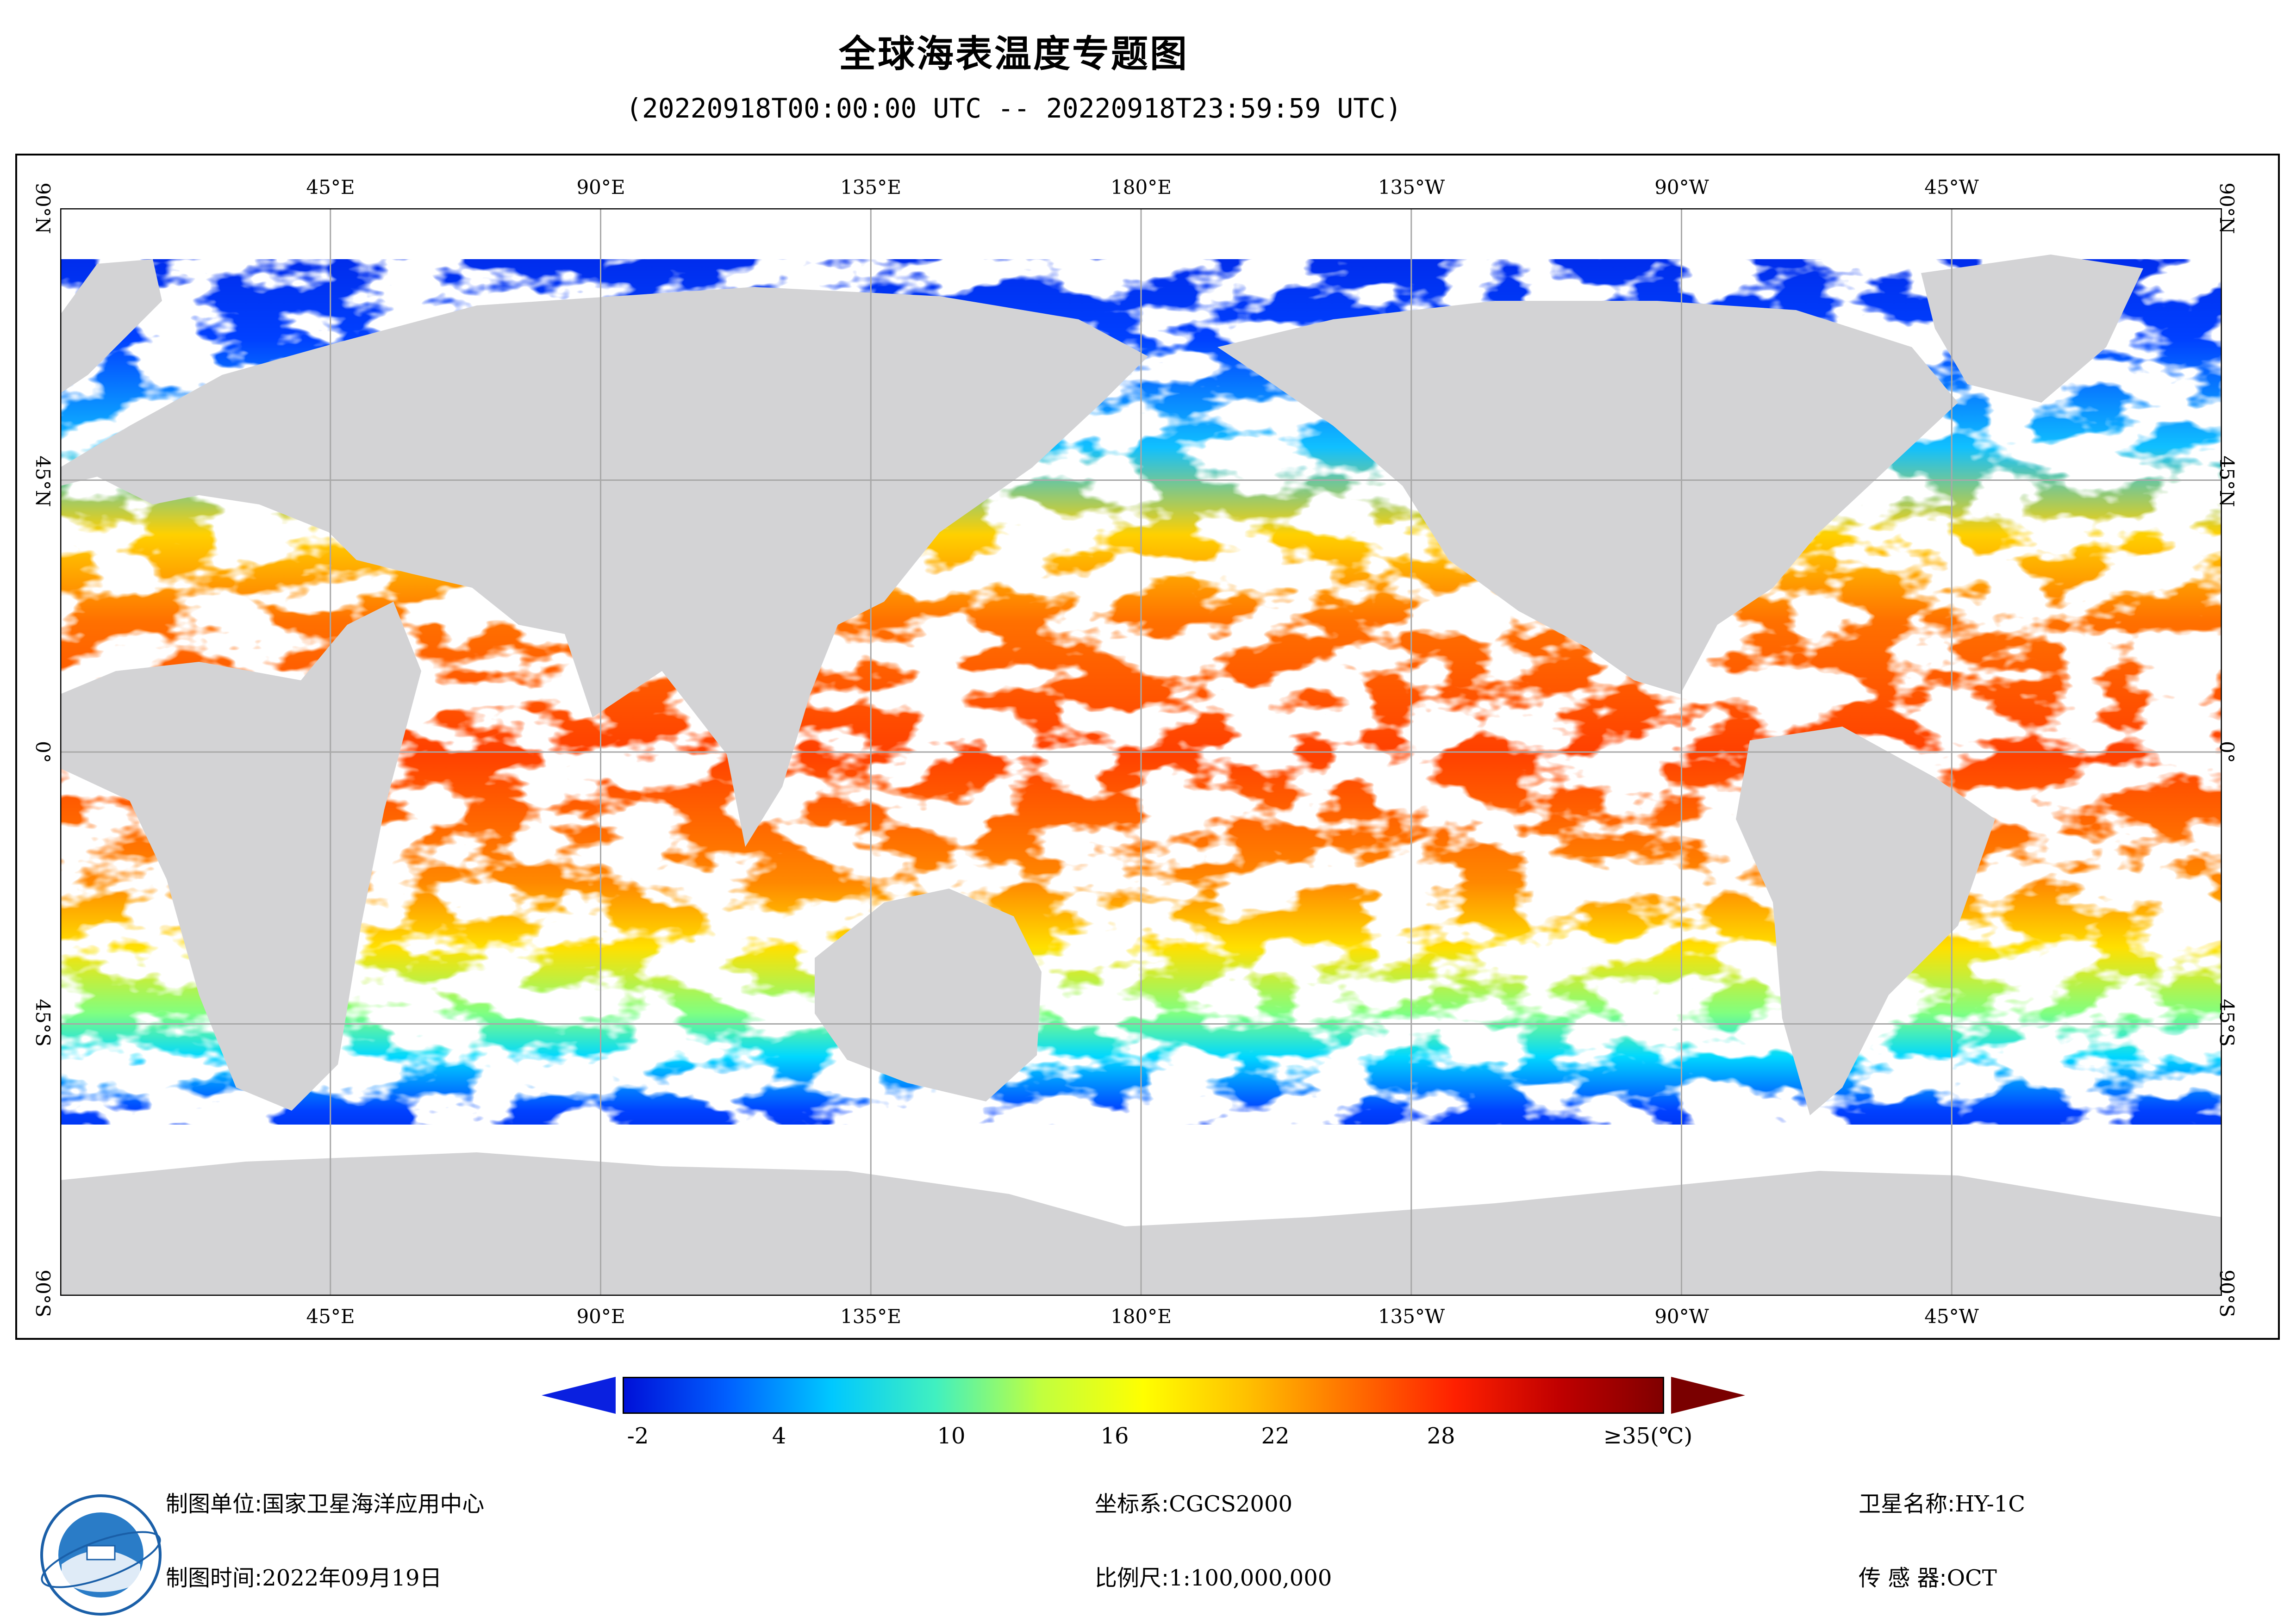 Image resolution: width=2296 pixels, height=1623 pixels. Describe the element at coordinates (214, 1578) in the screenshot. I see `date-label: 制图时间:` at that location.